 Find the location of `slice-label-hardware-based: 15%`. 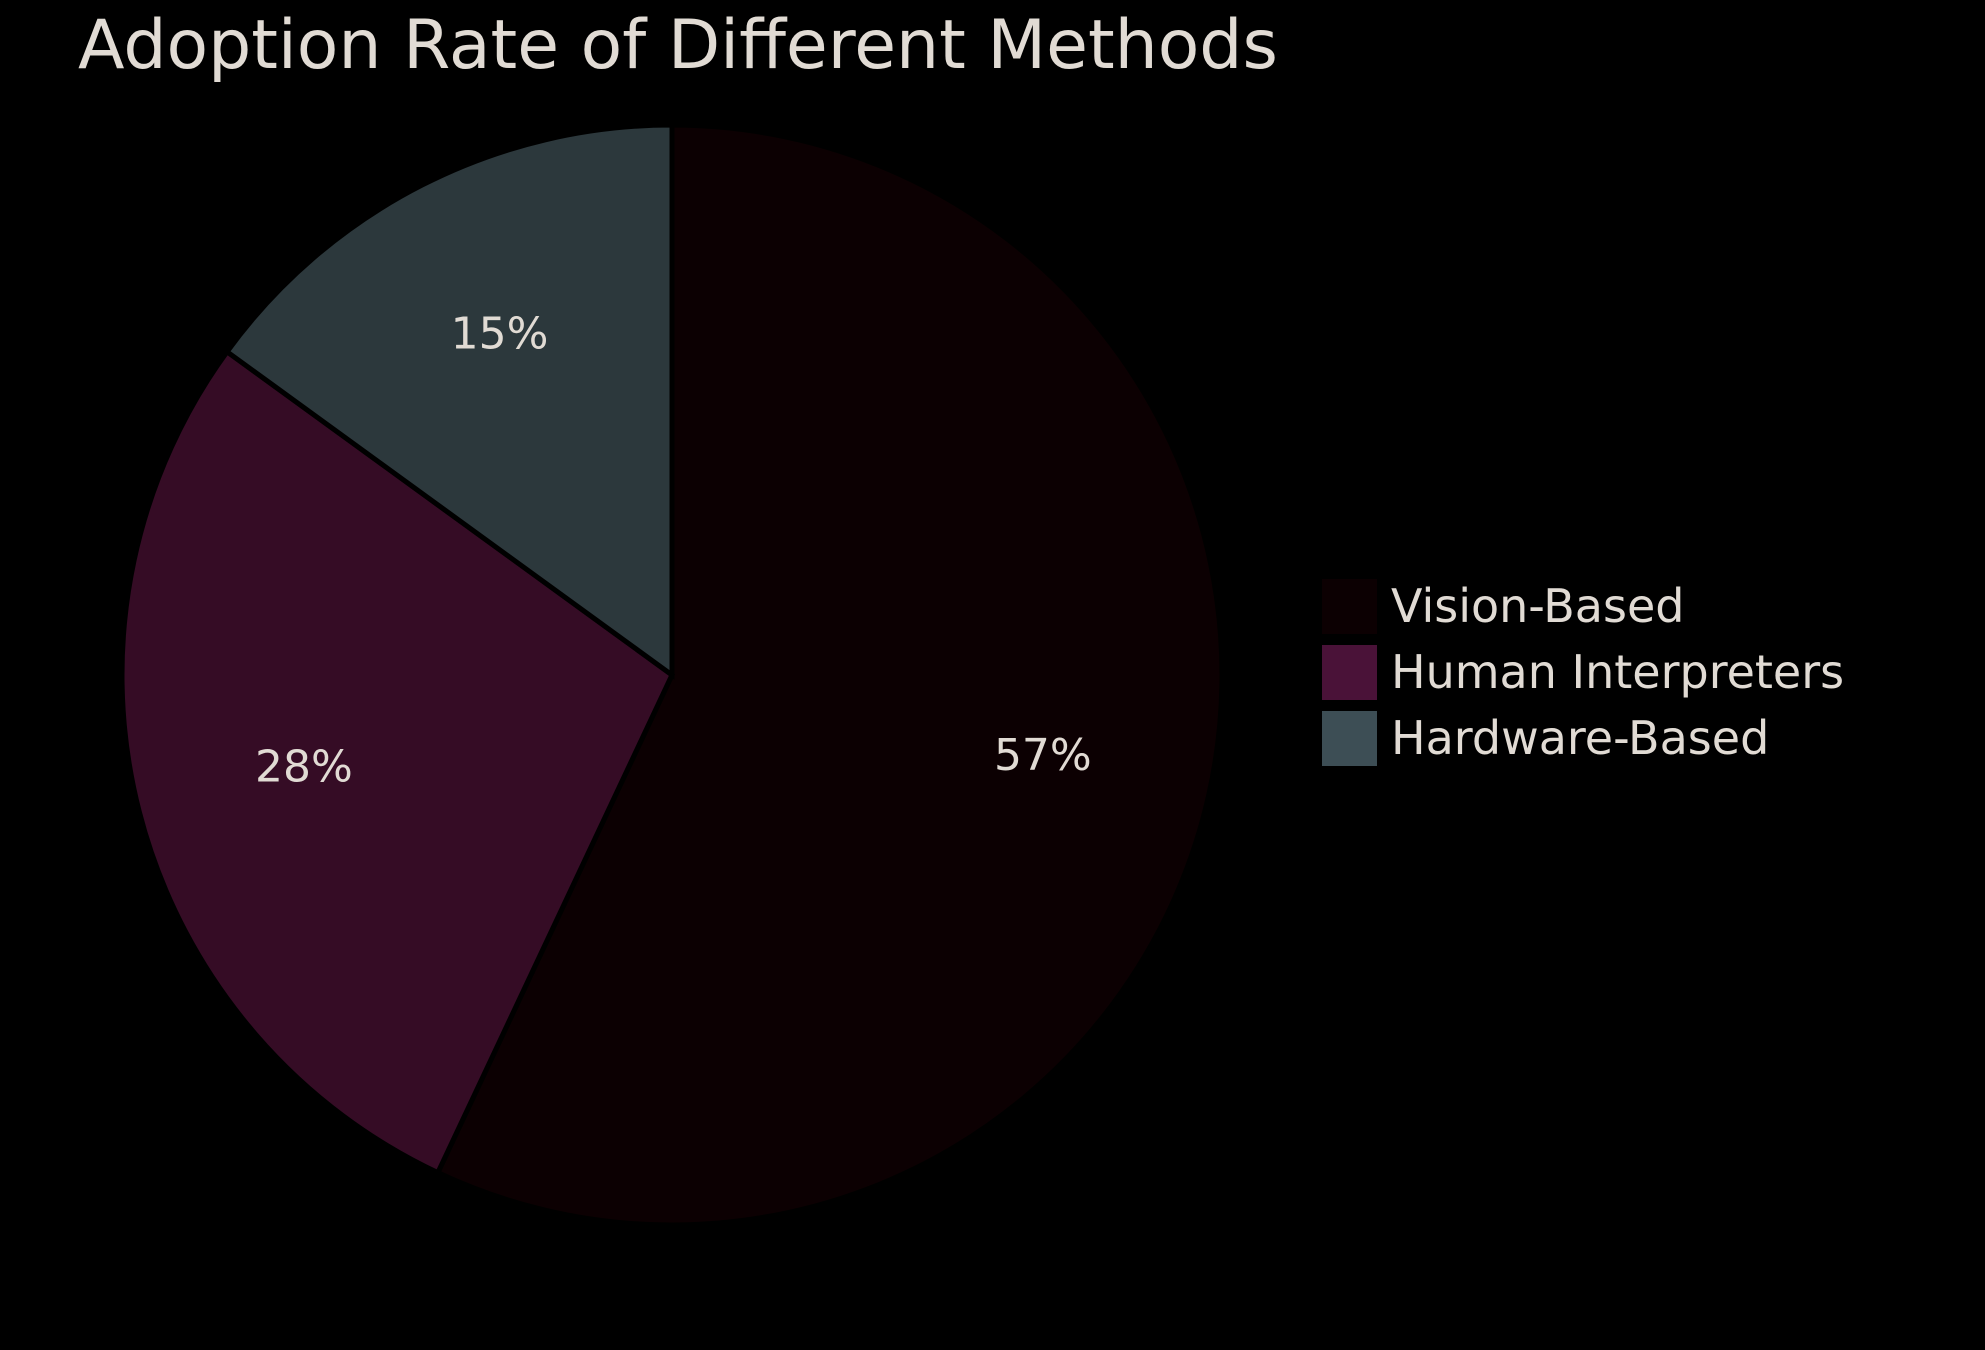

slice-label-hardware-based: 15% is located at coordinates (500, 333).